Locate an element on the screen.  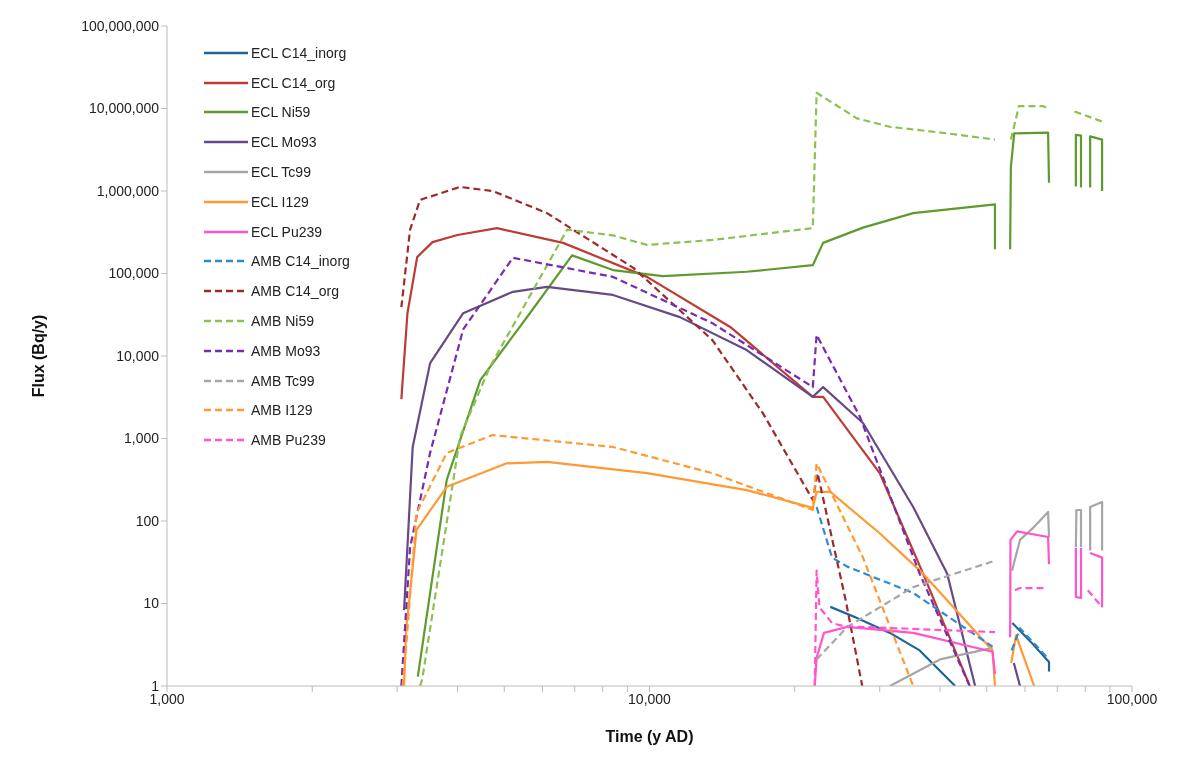
legend-label: ECL C14_inorg is located at coordinates (299, 52).